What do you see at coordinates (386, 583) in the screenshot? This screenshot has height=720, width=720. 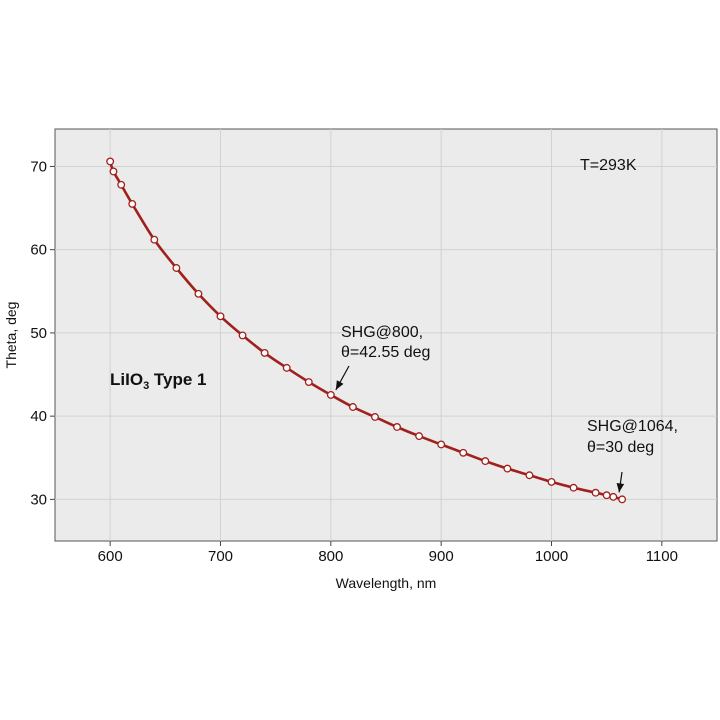 I see `x-axis-label: Wavelength, nm` at bounding box center [386, 583].